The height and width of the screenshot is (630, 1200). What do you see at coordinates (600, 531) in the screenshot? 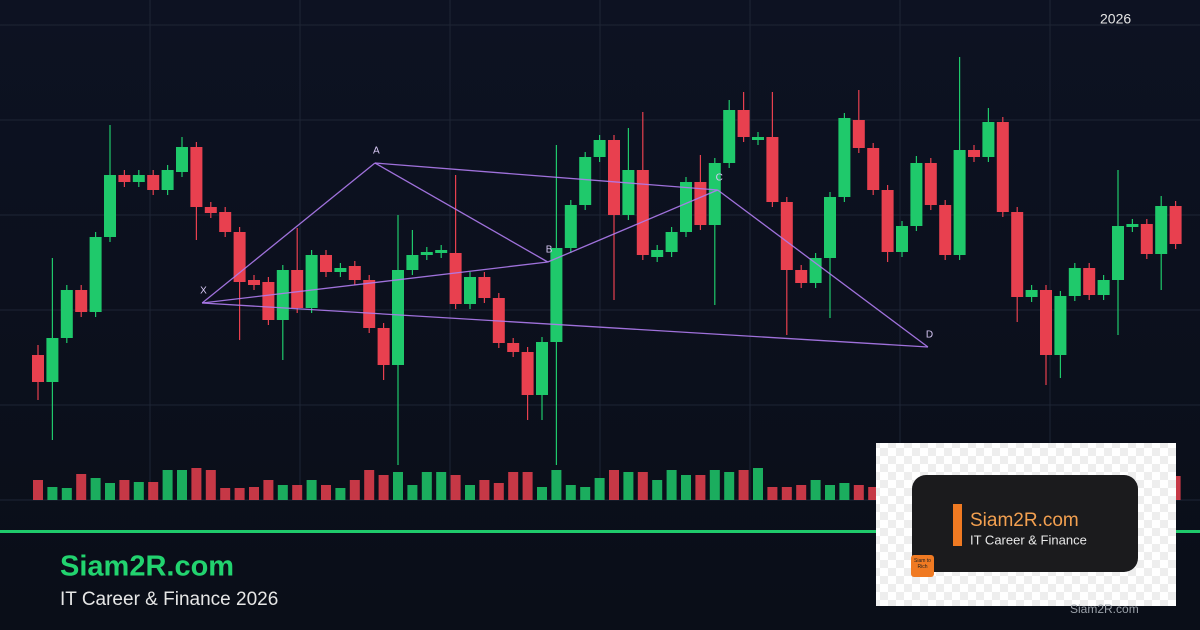
I see `divider` at bounding box center [600, 531].